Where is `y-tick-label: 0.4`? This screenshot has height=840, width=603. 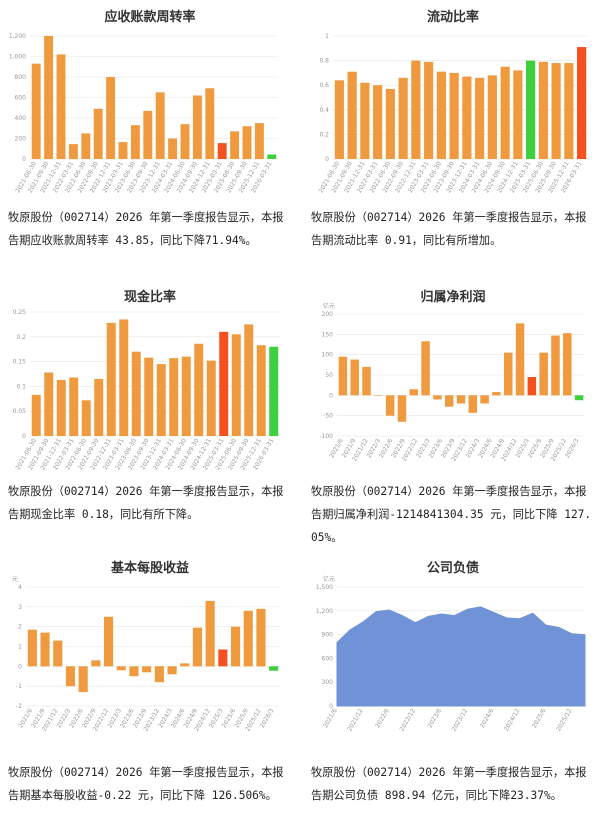 y-tick-label: 0.4 is located at coordinates (324, 110).